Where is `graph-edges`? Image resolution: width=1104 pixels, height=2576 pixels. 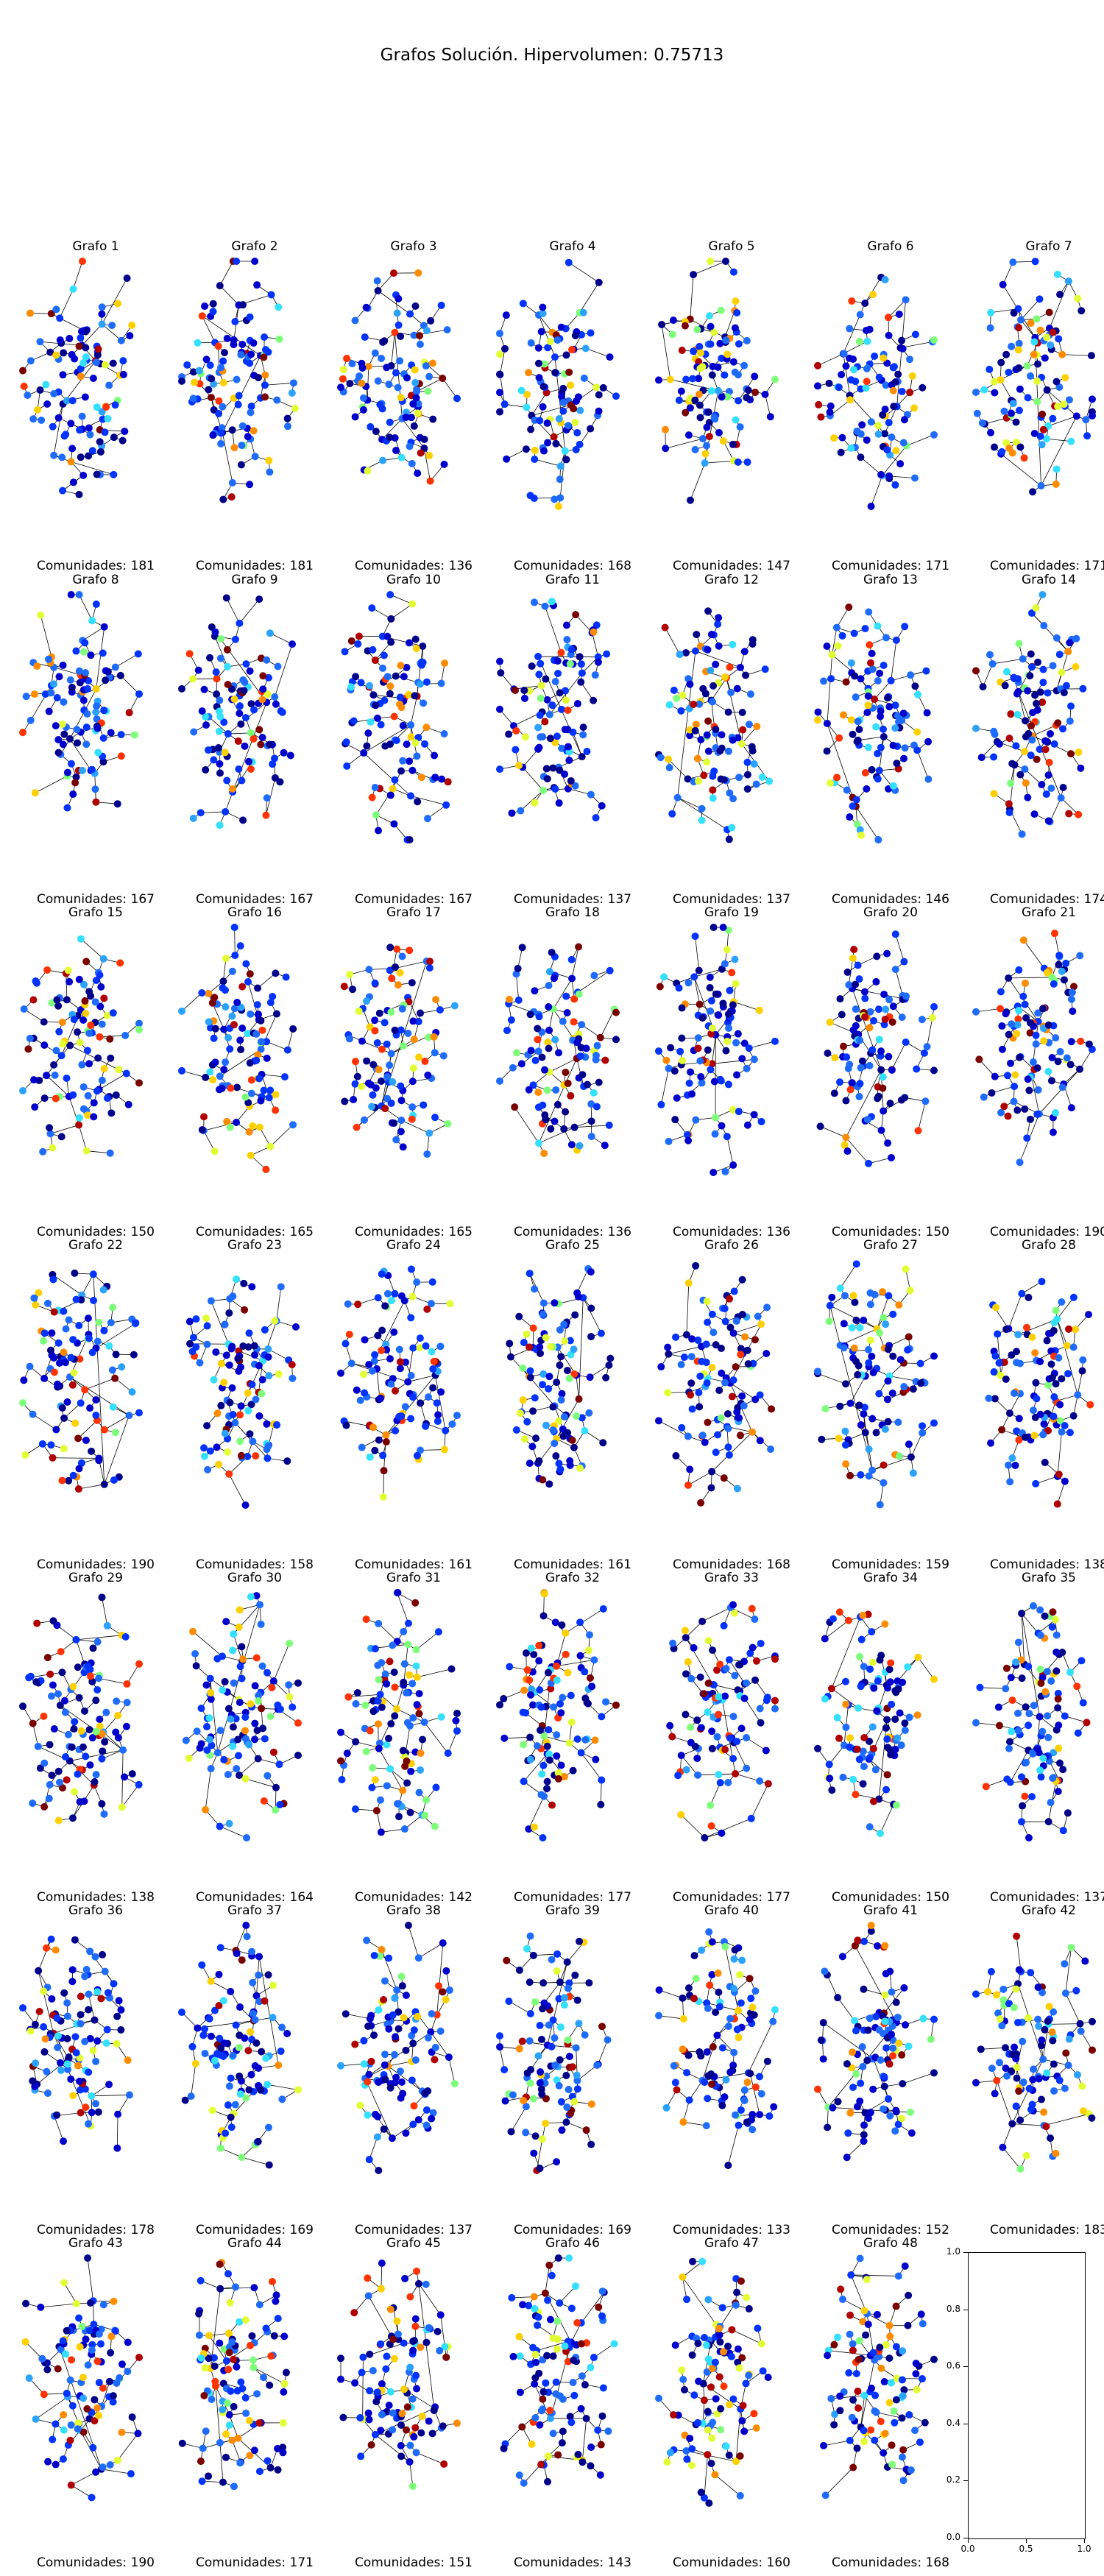
graph-edges is located at coordinates (876, 392).